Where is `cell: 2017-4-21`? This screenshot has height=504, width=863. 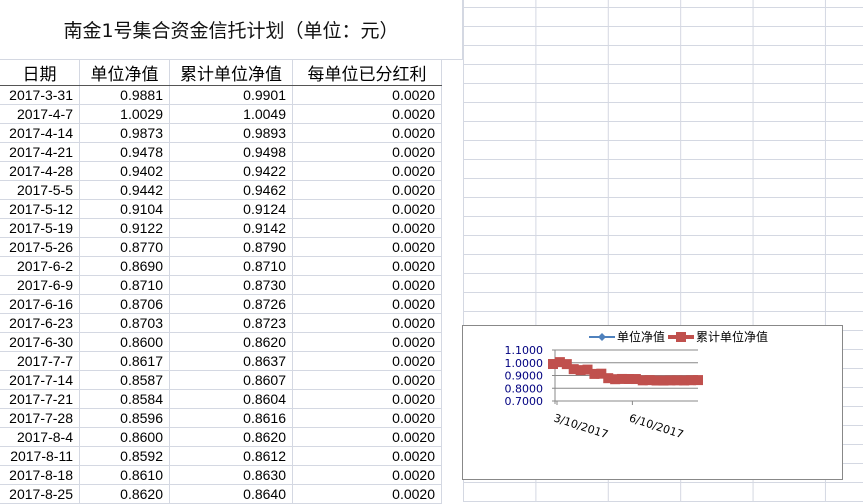 cell: 2017-4-21 is located at coordinates (40, 152).